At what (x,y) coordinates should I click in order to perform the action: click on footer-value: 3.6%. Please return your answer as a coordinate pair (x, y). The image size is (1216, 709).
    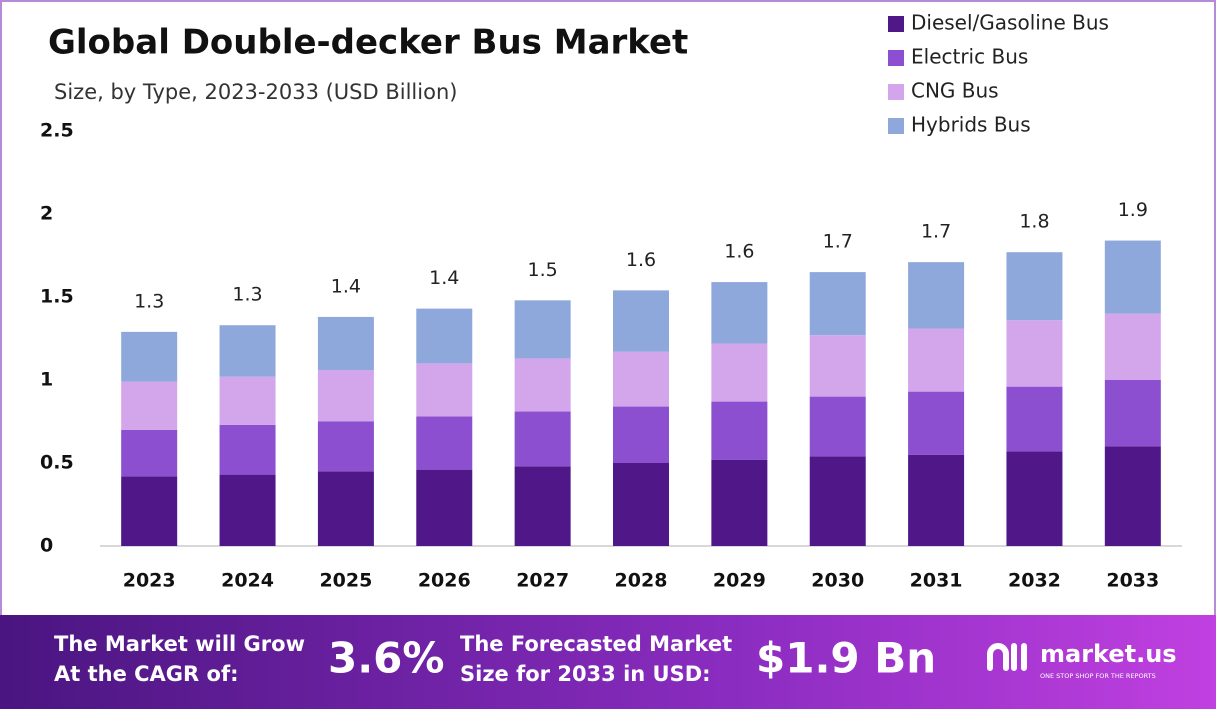
    Looking at the image, I should click on (386, 658).